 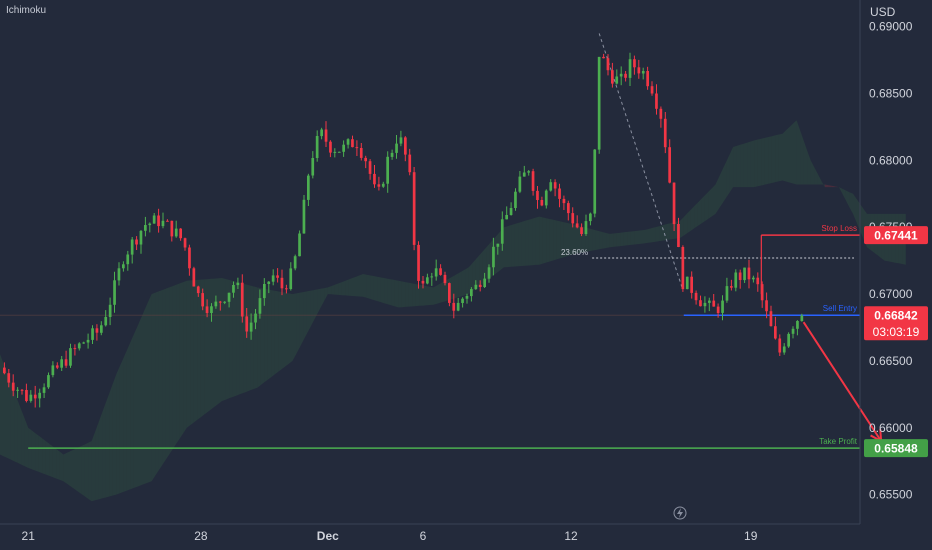 I want to click on time-axis: 21 28 Dec 6 12 19, so click(x=390, y=536).